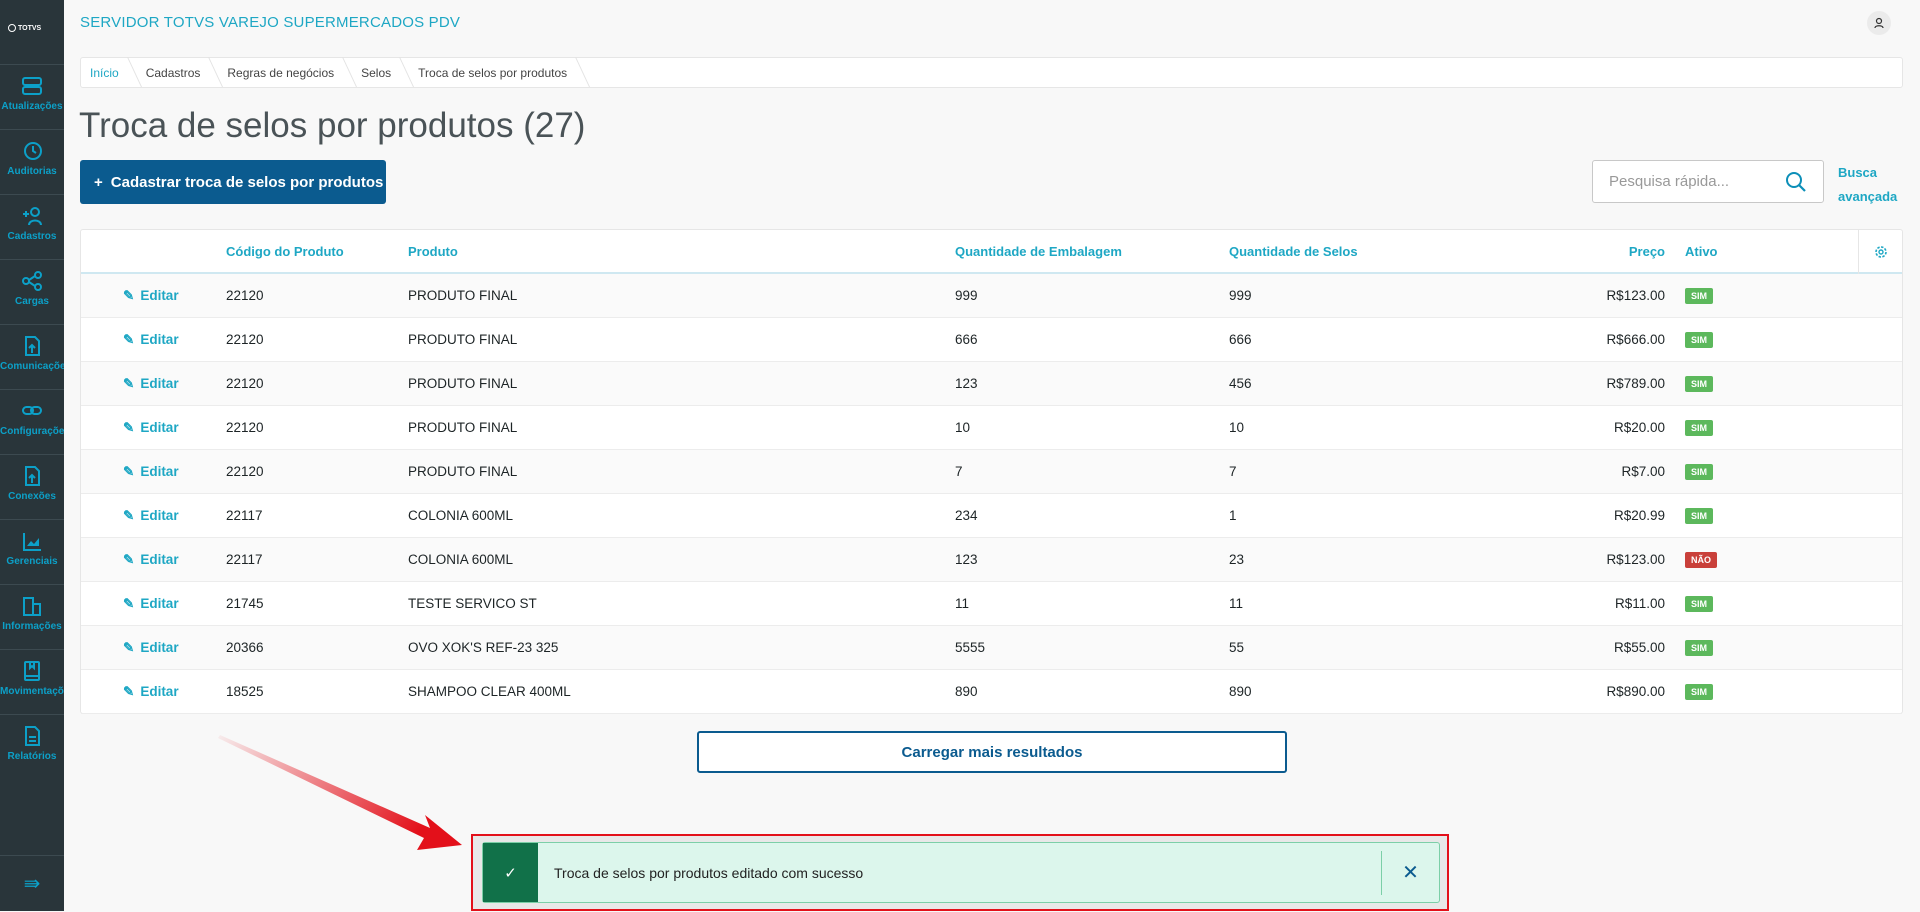  What do you see at coordinates (32, 171) in the screenshot?
I see `sidebar-item-label: Auditorias` at bounding box center [32, 171].